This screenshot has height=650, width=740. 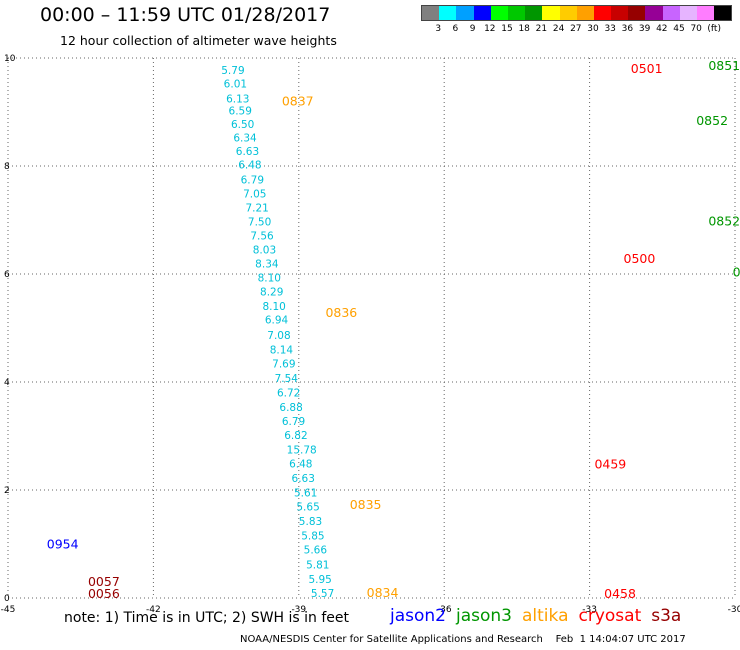 I want to click on wave-height-point: 8.34, so click(x=267, y=265).